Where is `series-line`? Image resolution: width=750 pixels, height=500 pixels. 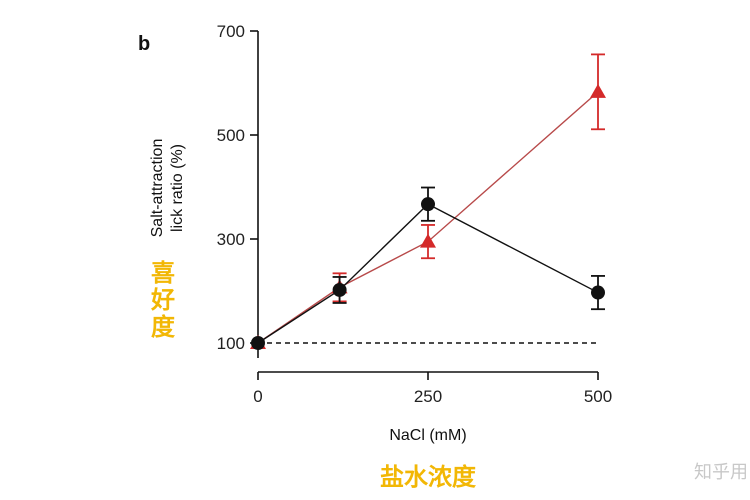
series-line is located at coordinates (428, 273).